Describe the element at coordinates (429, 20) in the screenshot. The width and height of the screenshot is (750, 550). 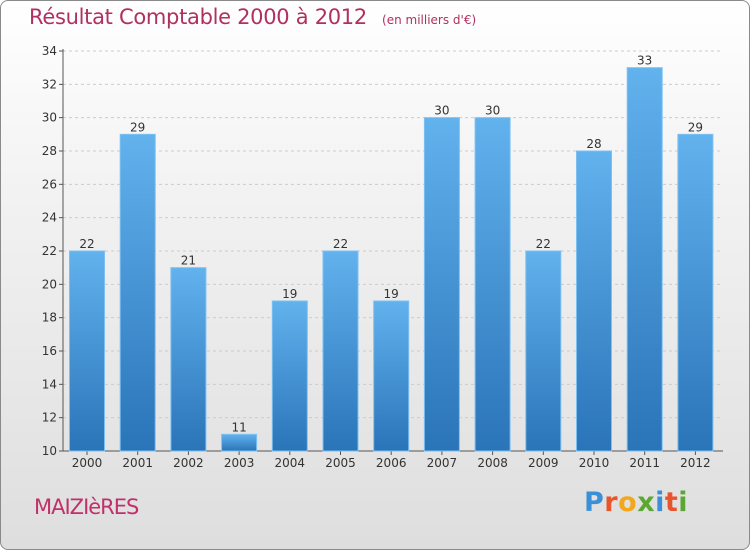
I see `chart-subtitle: (en milliers d'€)` at that location.